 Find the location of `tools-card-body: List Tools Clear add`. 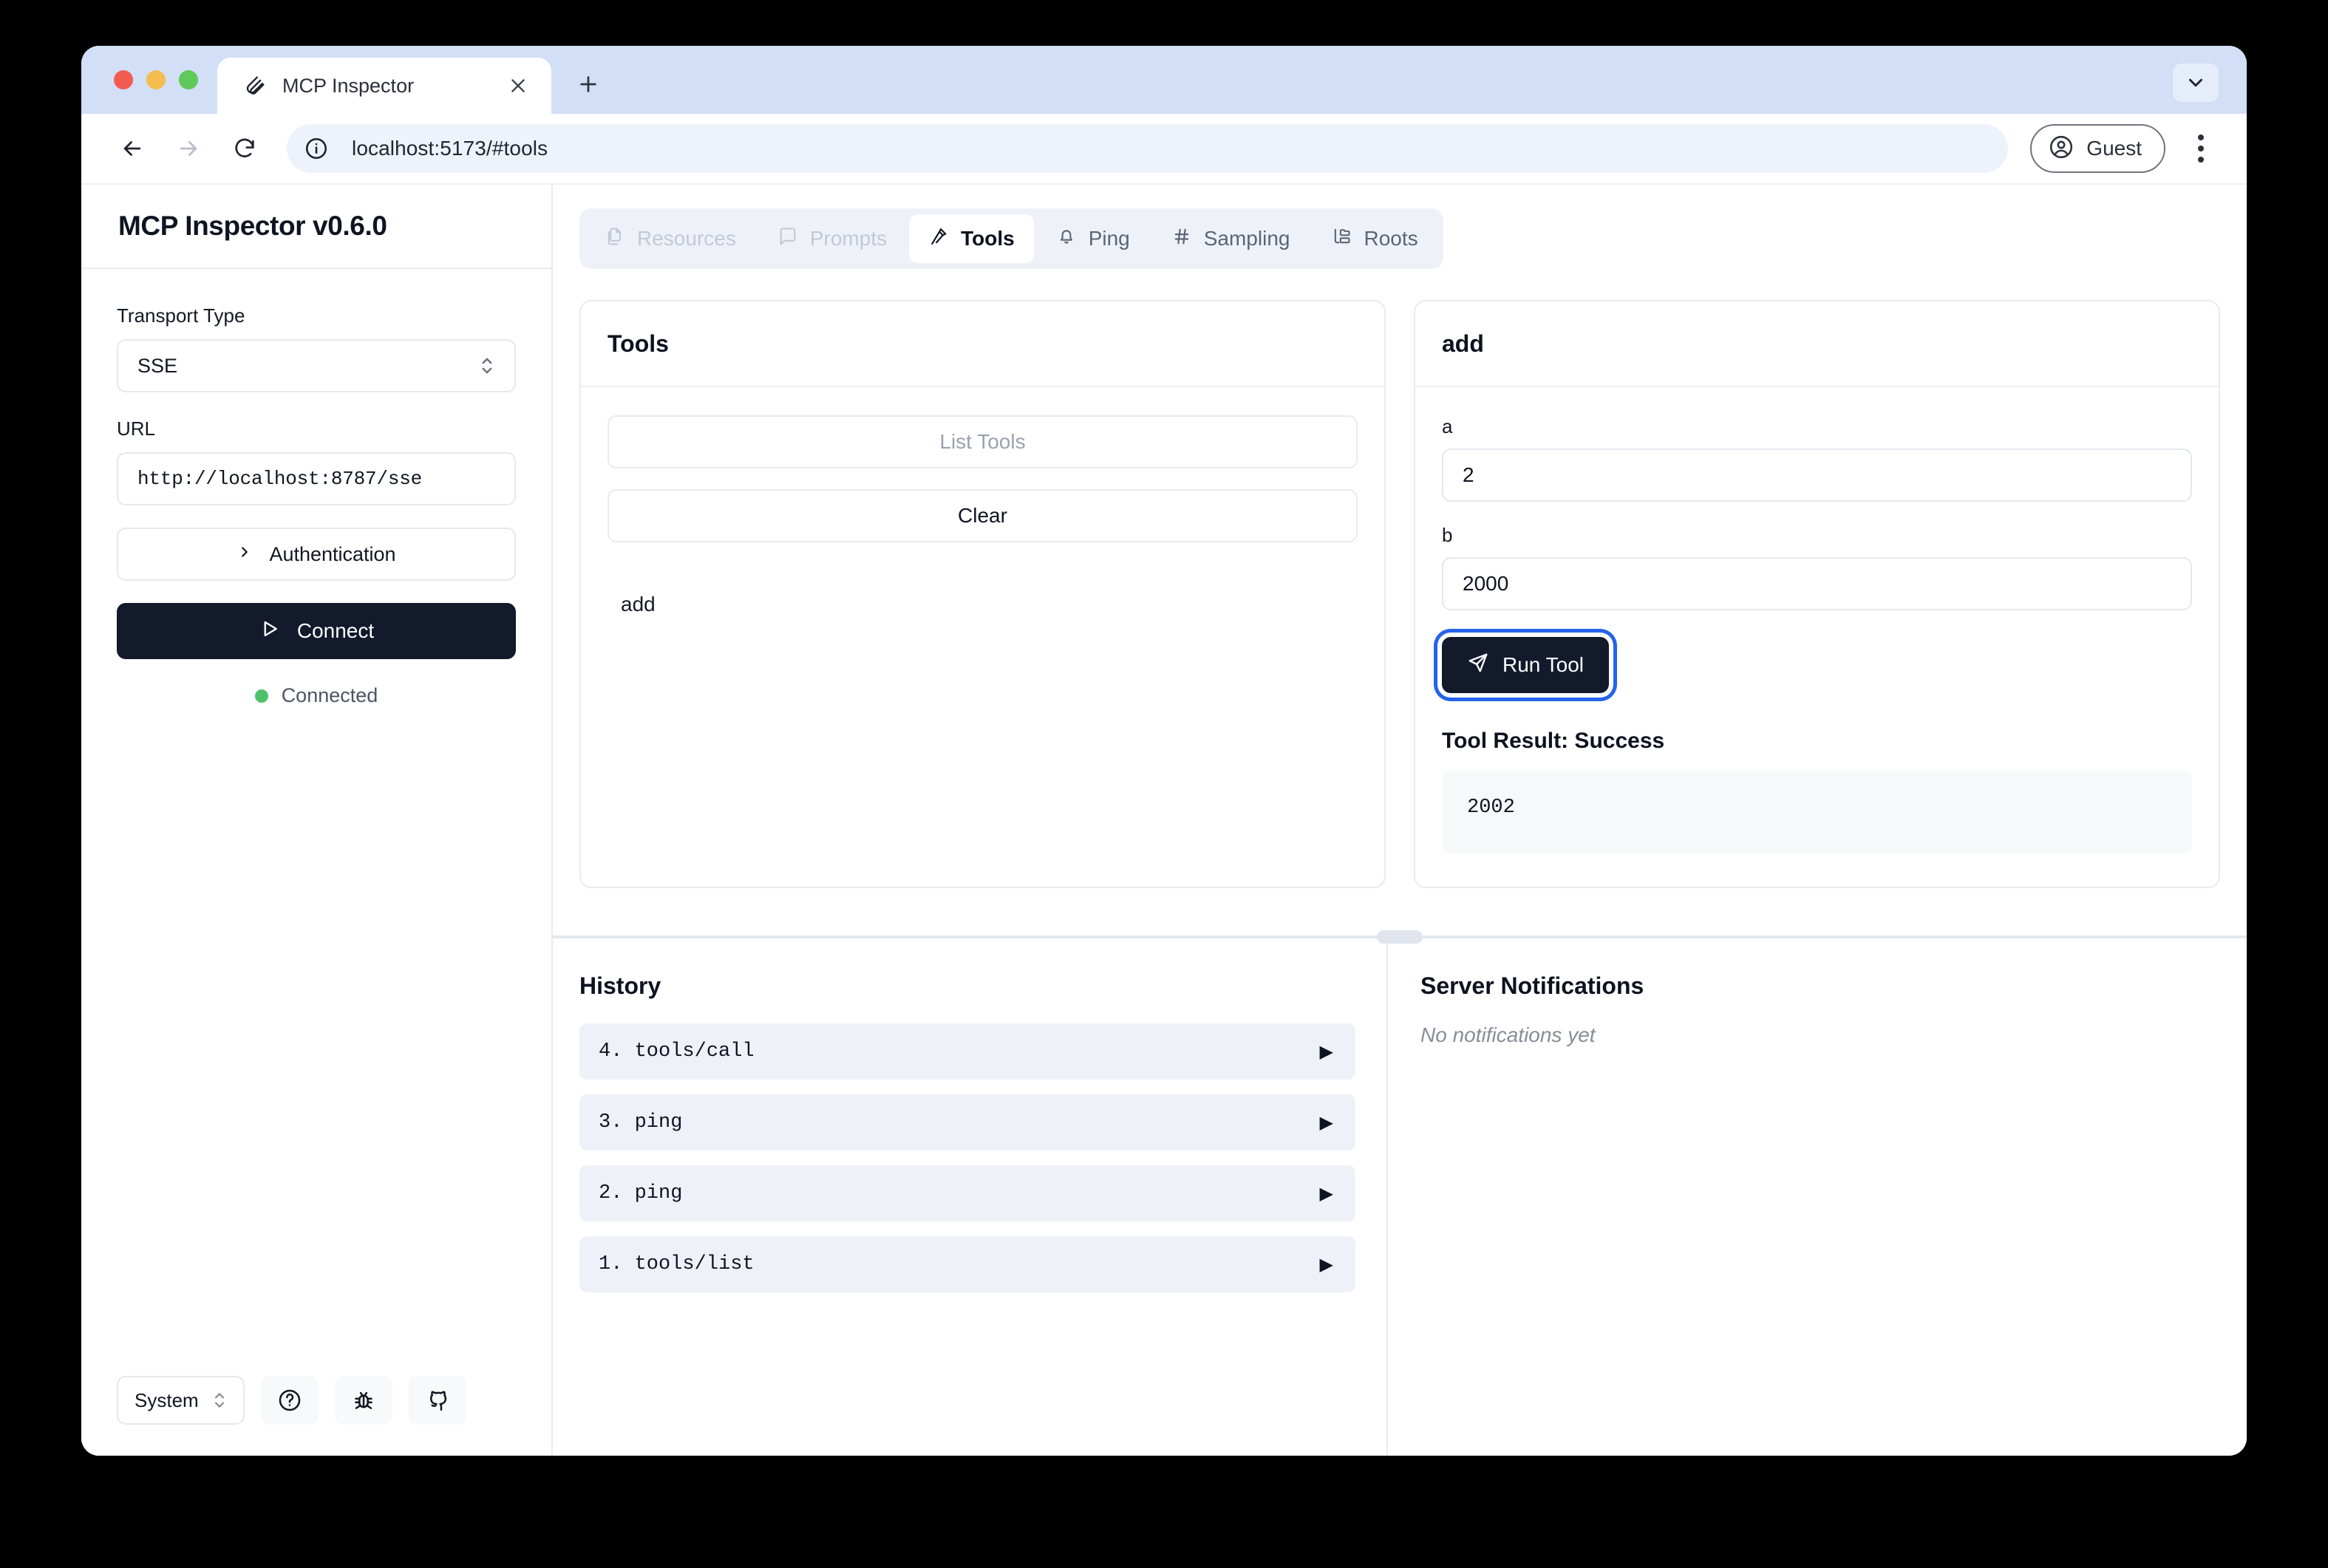

tools-card-body: List Tools Clear add is located at coordinates (983, 524).